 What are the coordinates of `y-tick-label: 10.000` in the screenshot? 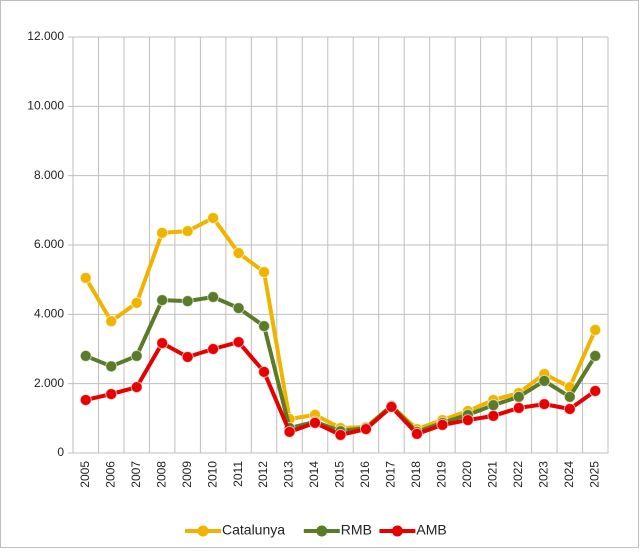 It's located at (45, 106).